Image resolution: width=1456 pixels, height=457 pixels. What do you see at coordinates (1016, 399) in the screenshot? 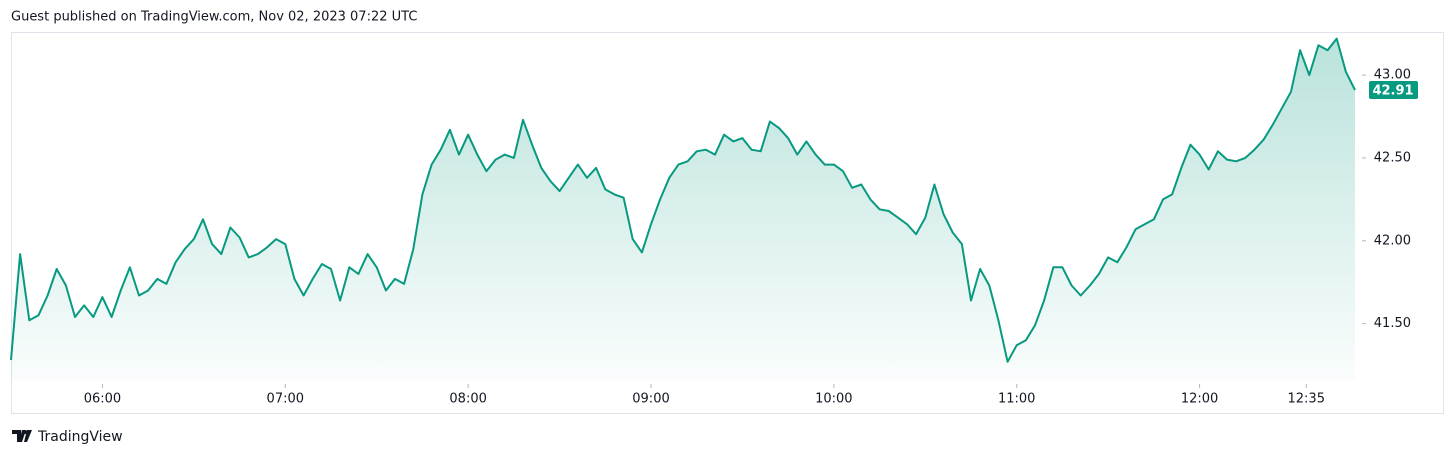
I see `x-tick-label: 11:00` at bounding box center [1016, 399].